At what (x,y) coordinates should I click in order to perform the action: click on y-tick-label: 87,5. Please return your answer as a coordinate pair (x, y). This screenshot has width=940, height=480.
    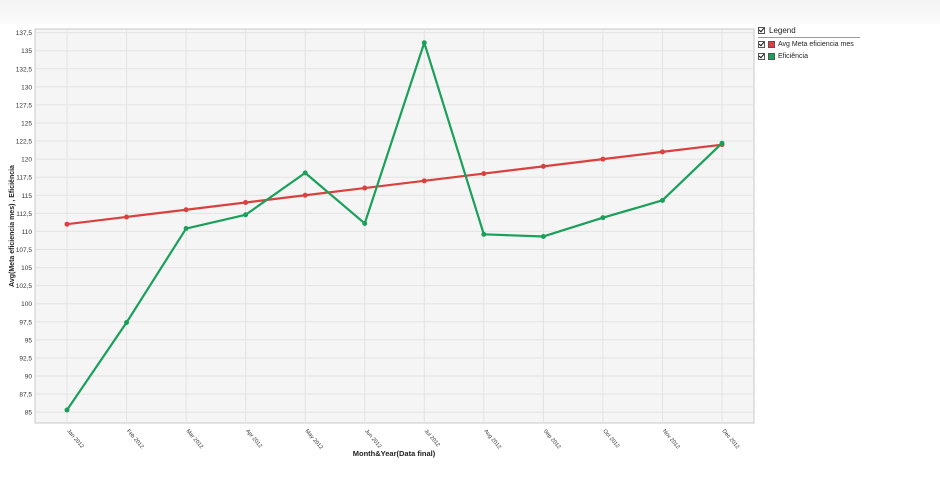
    Looking at the image, I should click on (25, 395).